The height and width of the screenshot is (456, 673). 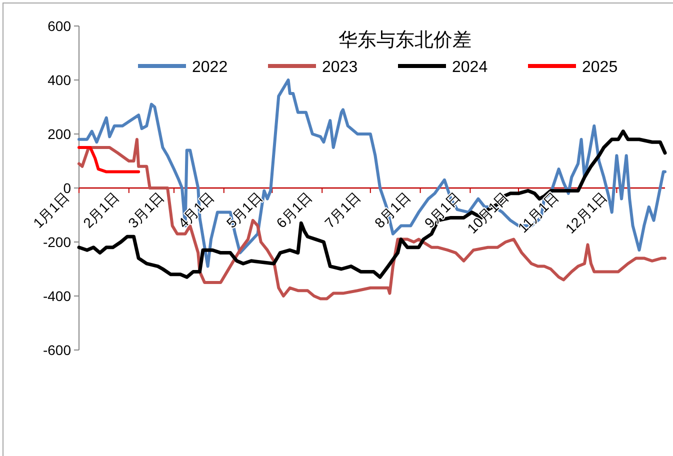 I want to click on y-tick-label: 600, so click(x=60, y=26).